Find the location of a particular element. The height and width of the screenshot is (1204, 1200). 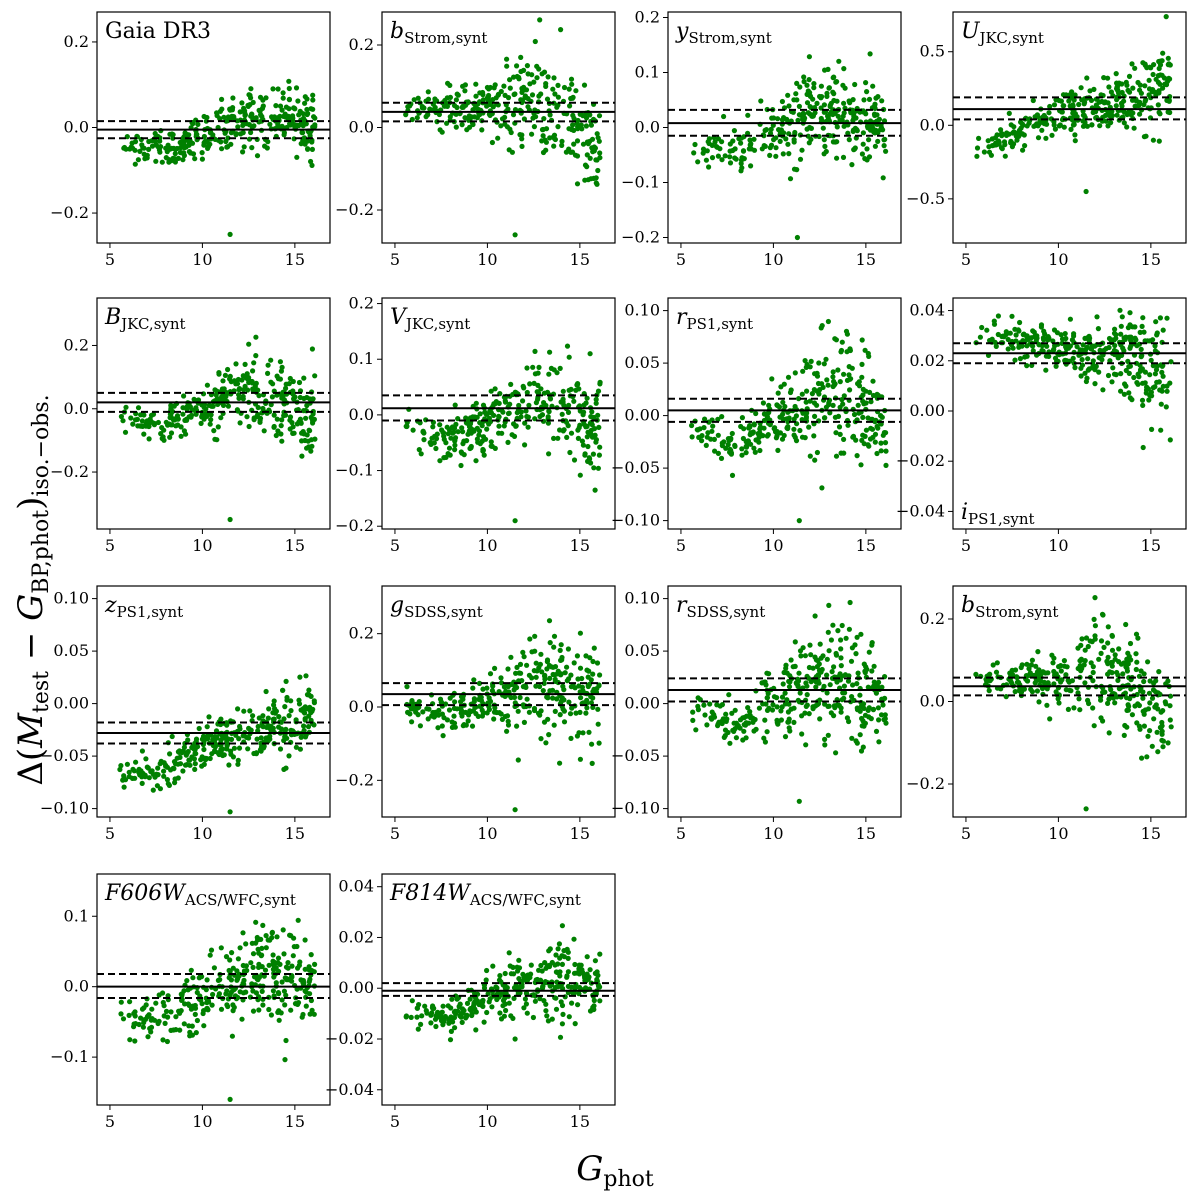

panel-title-main: B is located at coordinates (112, 317).